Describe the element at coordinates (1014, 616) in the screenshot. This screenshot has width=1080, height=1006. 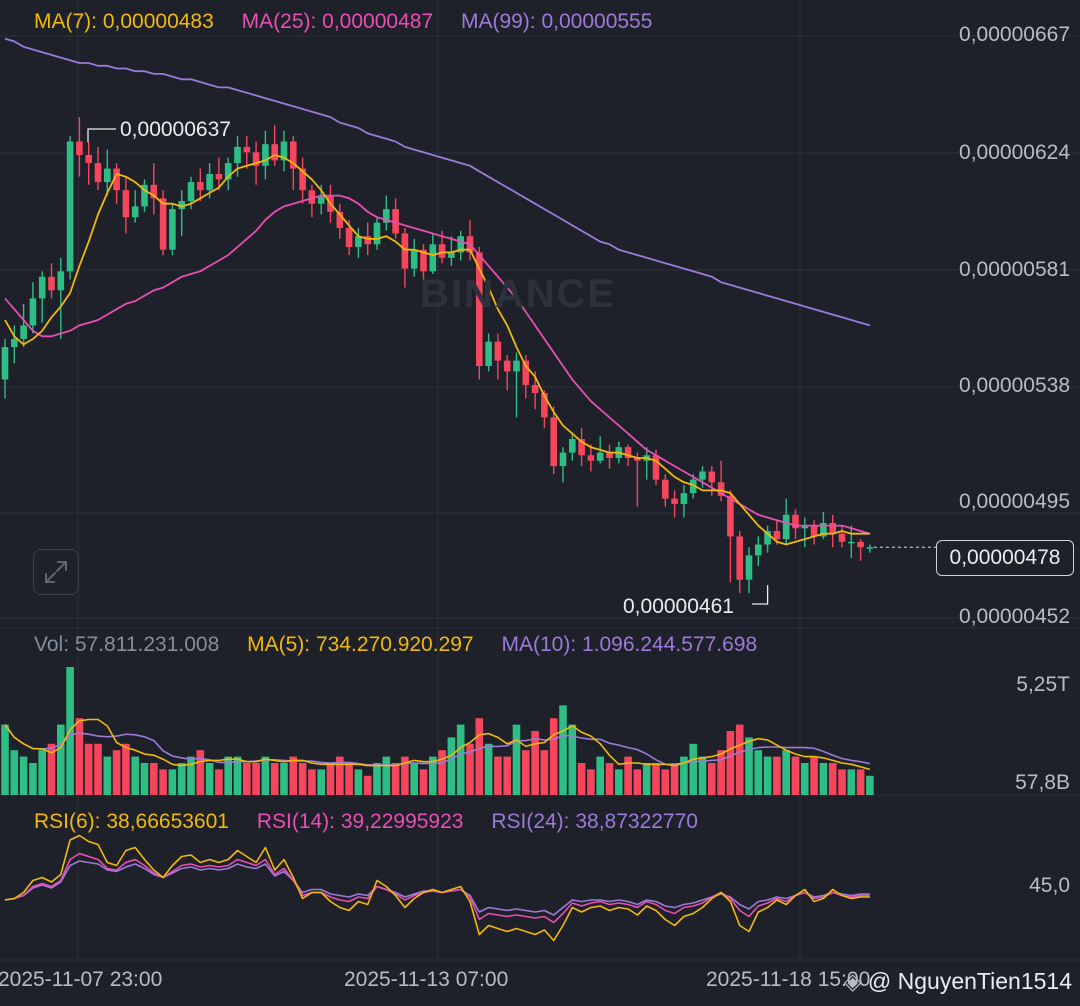
I see `price-tick-label: 0,00000452` at that location.